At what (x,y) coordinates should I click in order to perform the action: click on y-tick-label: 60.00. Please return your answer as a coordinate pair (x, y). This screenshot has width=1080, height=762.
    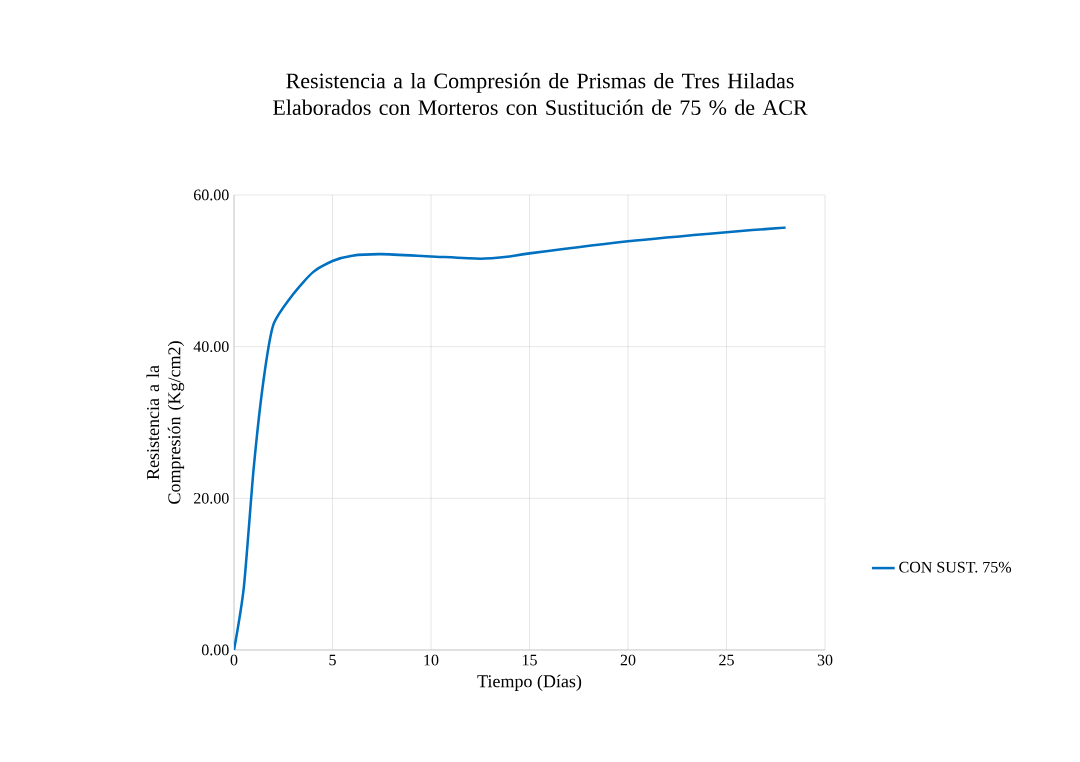
    Looking at the image, I should click on (211, 195).